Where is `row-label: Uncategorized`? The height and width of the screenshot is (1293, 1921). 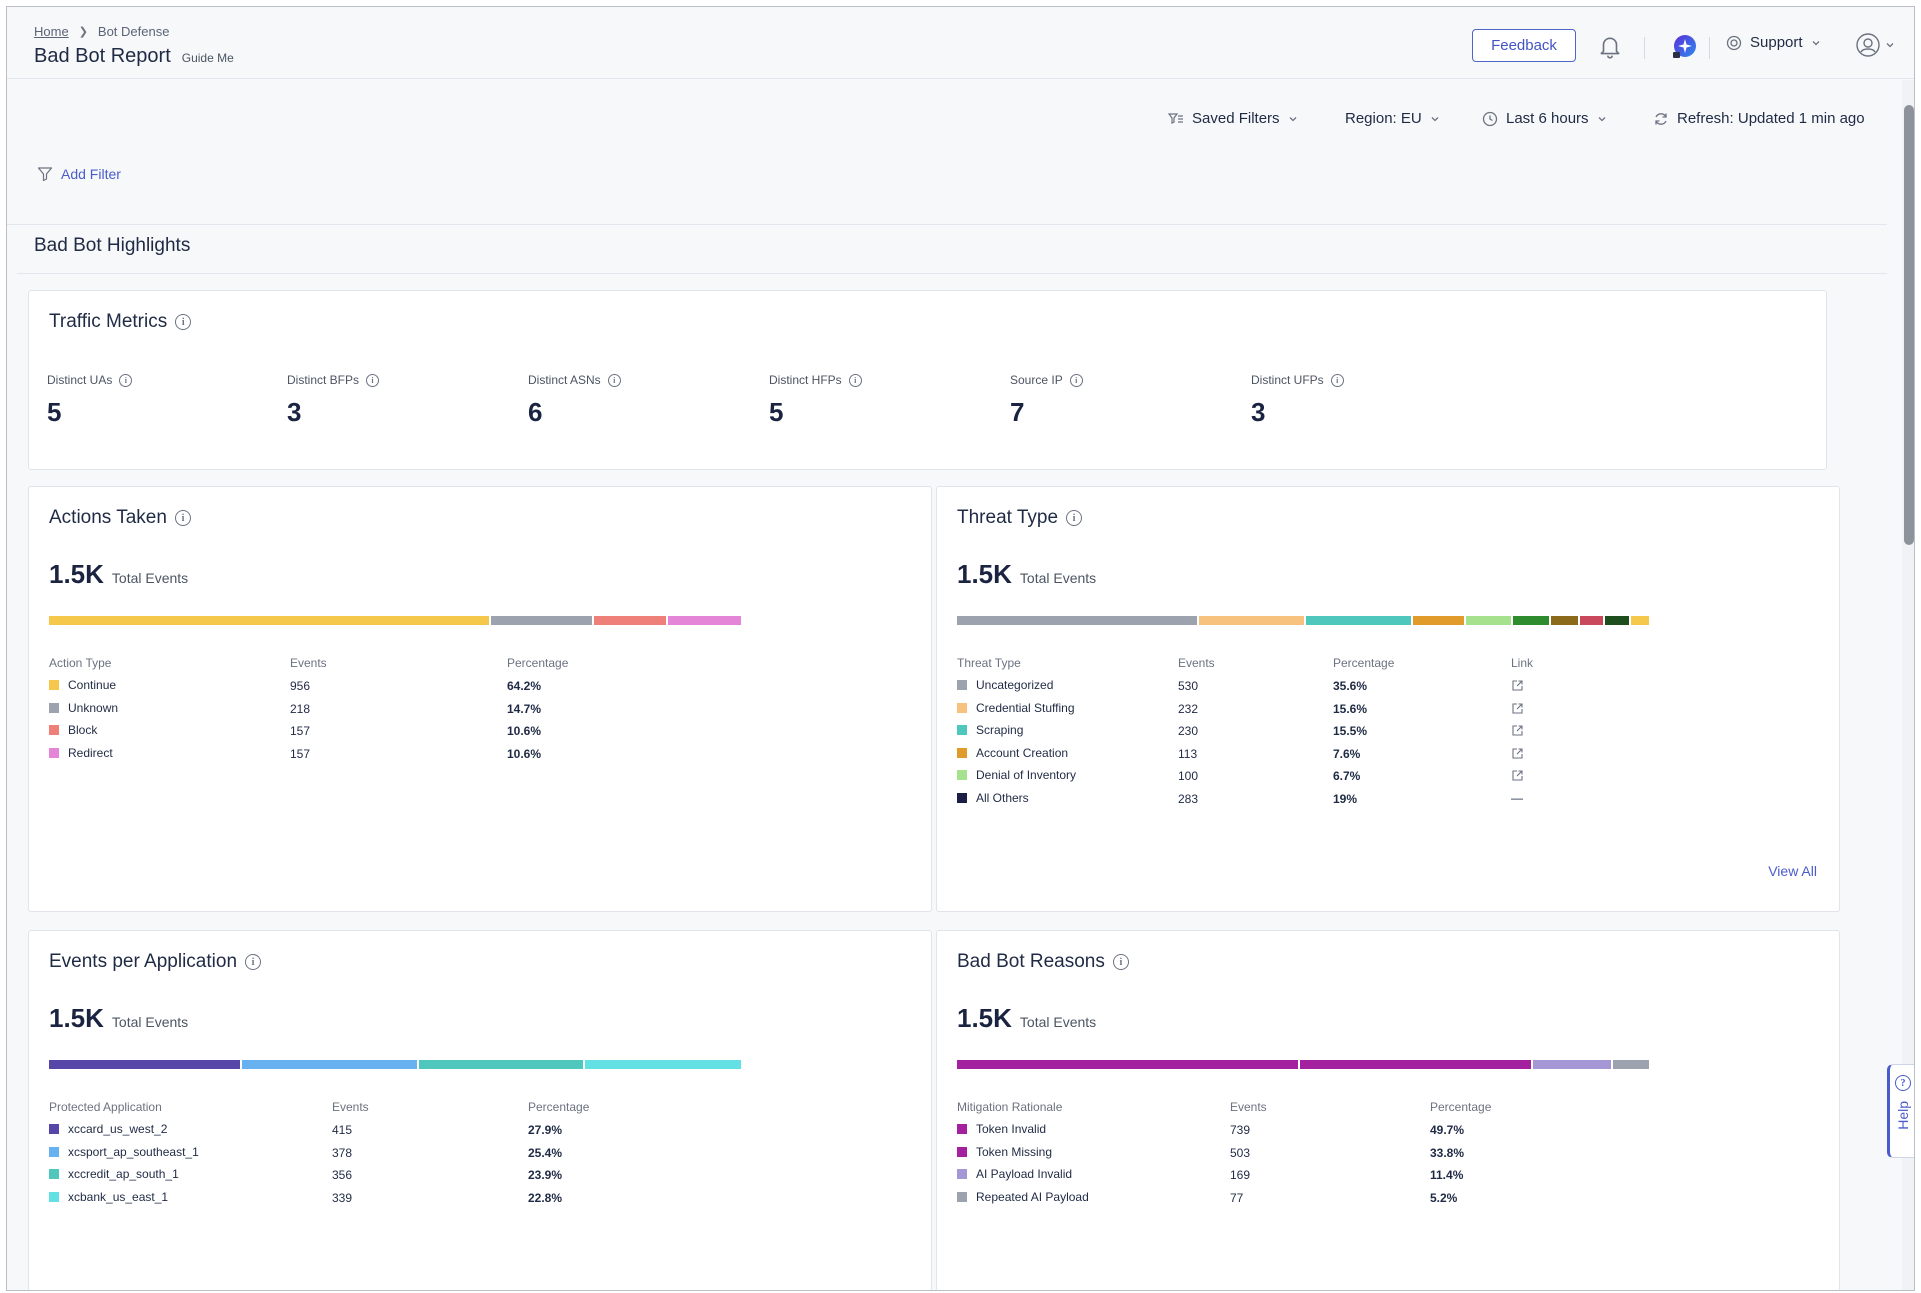 row-label: Uncategorized is located at coordinates (1015, 685).